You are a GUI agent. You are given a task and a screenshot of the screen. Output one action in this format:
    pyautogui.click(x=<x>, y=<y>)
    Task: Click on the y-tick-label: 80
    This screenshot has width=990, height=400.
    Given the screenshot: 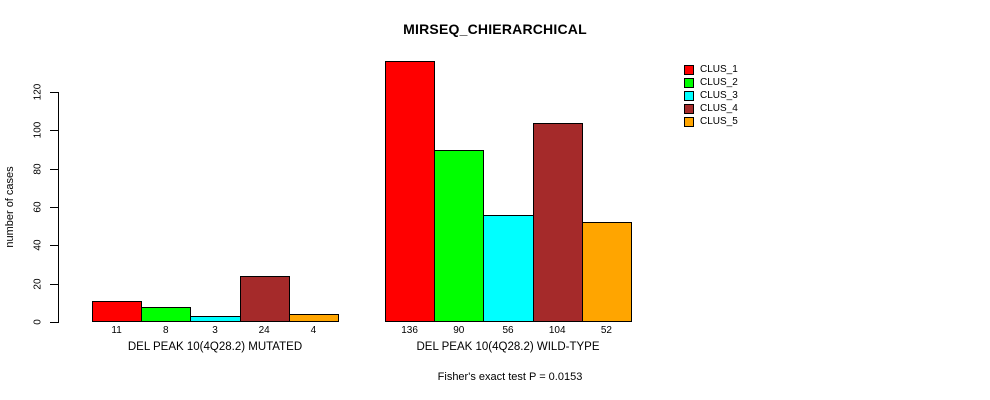 What is the action you would take?
    pyautogui.click(x=38, y=169)
    